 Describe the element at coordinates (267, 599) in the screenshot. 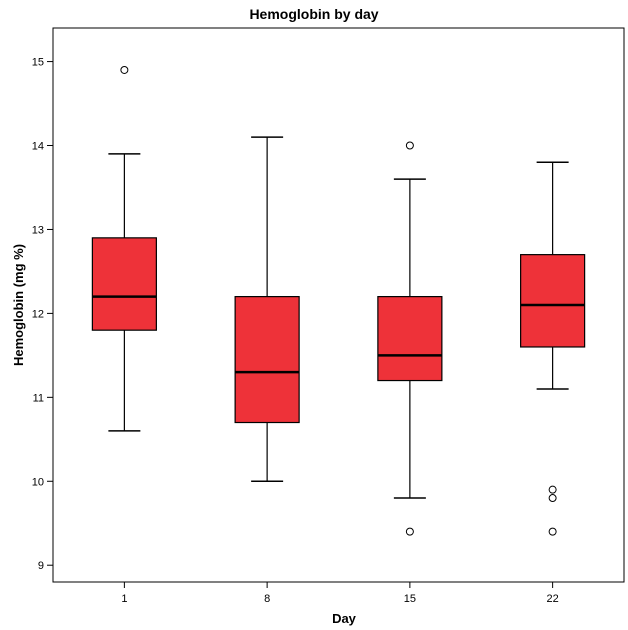

I see `x-tick-label: 8` at that location.